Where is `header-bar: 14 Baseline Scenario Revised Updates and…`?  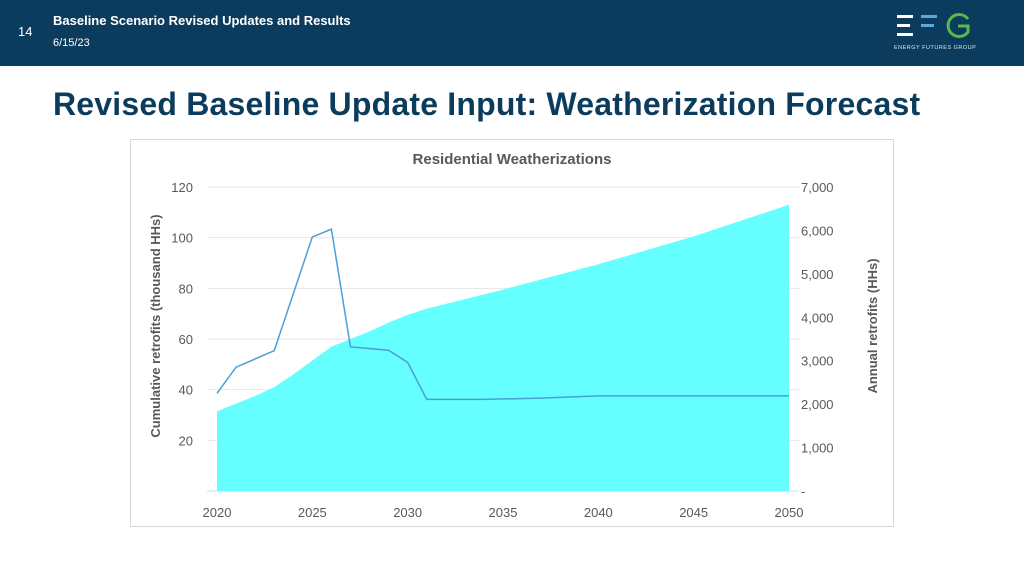
header-bar: 14 Baseline Scenario Revised Updates and… is located at coordinates (512, 33).